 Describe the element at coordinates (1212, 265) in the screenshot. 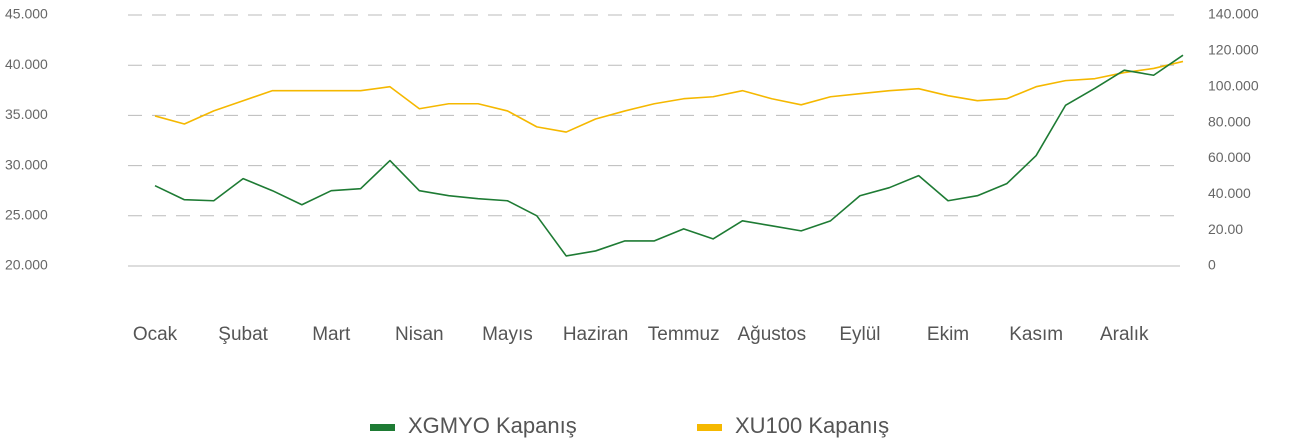

I see `y2-tick-label: 0` at that location.